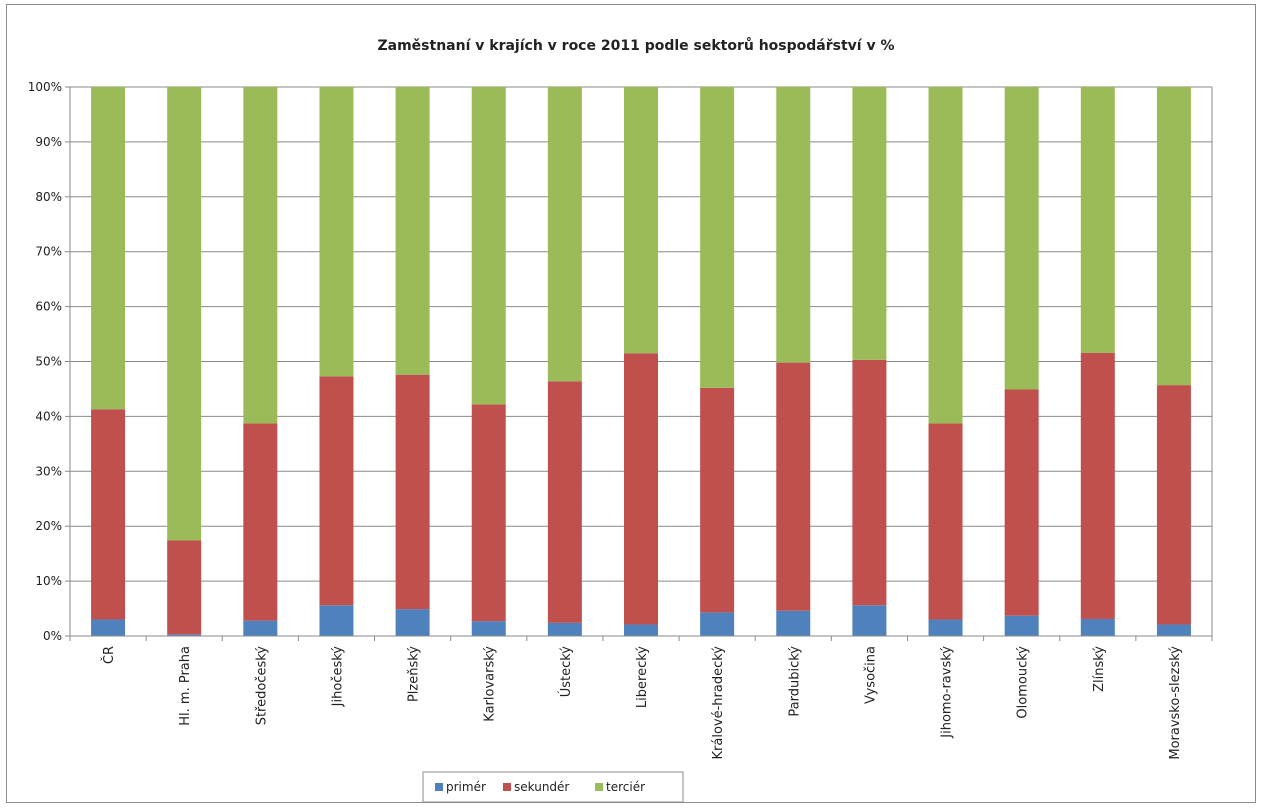  Describe the element at coordinates (1097, 220) in the screenshot. I see `bar-terciér-13` at that location.